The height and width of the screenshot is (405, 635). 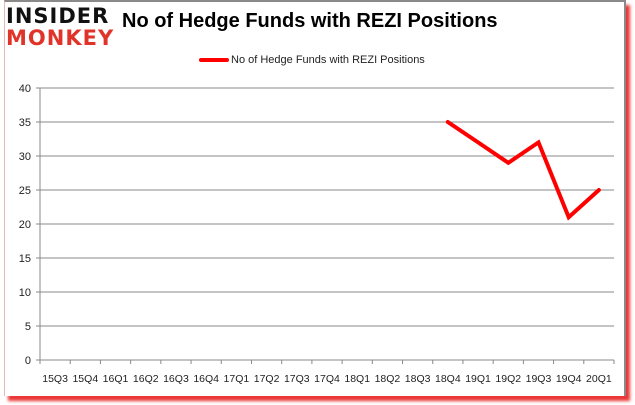 I want to click on y-tick-label: 15, so click(x=25, y=259).